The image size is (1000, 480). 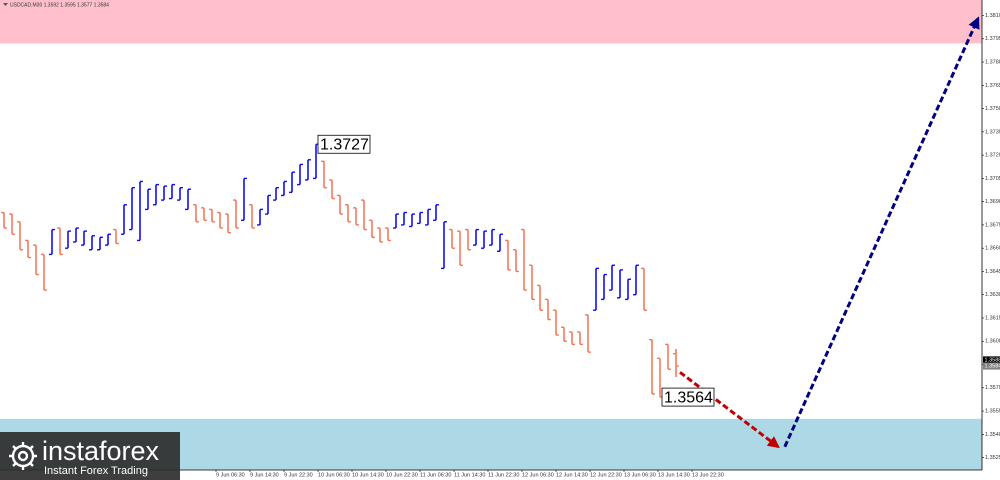 What do you see at coordinates (992, 295) in the screenshot?
I see `y-tick-label: 1.3630` at bounding box center [992, 295].